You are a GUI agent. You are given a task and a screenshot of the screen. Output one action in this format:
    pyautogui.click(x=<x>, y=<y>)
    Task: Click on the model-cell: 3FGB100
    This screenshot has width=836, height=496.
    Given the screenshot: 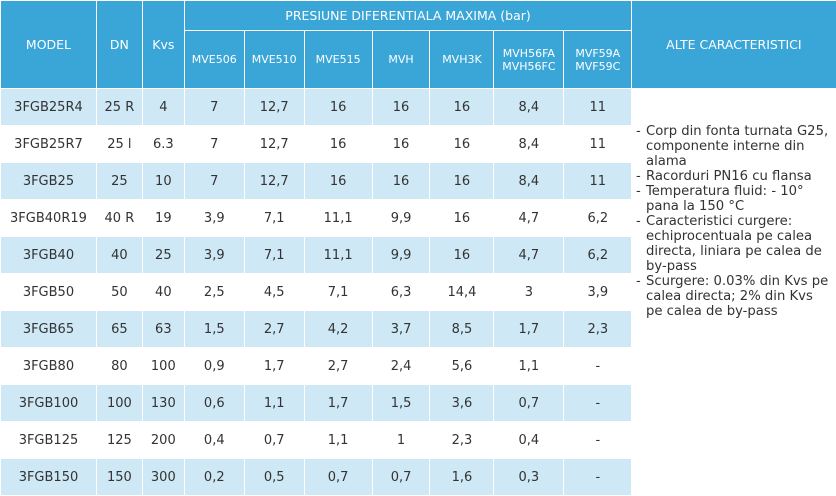 What is the action you would take?
    pyautogui.click(x=48, y=403)
    